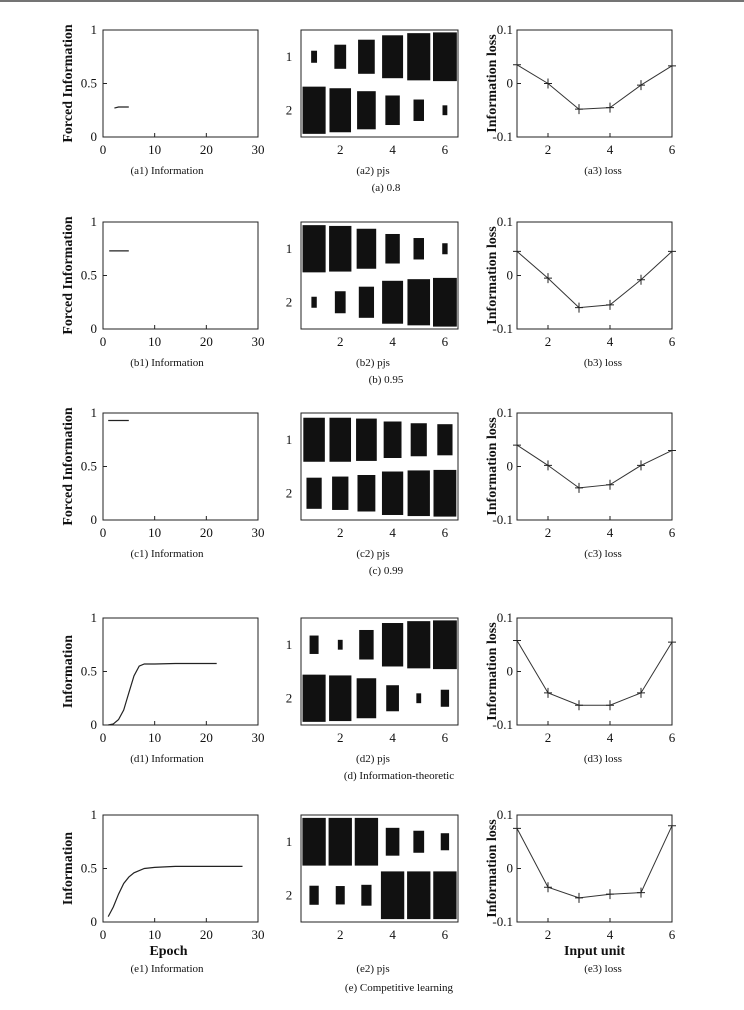  I want to click on row-caption: (c) 0.99, so click(386, 571).